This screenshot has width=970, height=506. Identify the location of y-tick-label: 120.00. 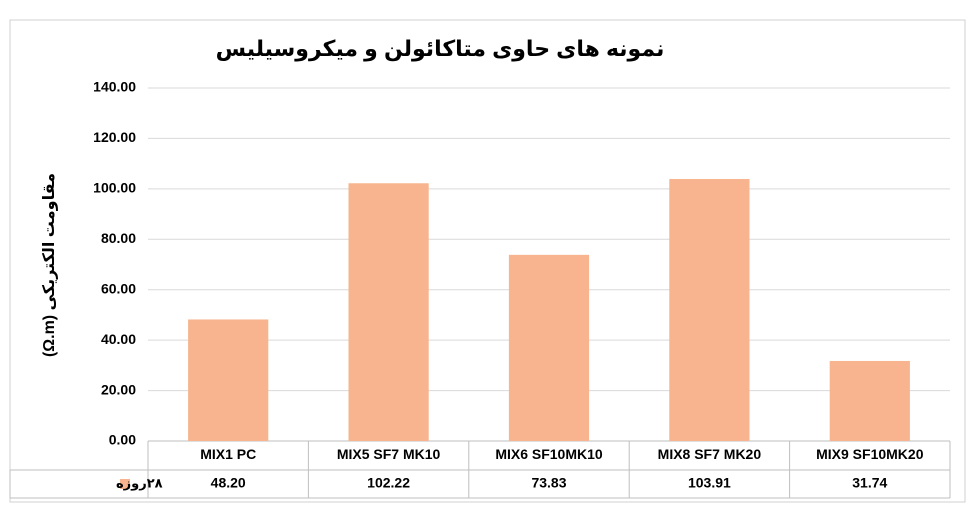
(114, 137).